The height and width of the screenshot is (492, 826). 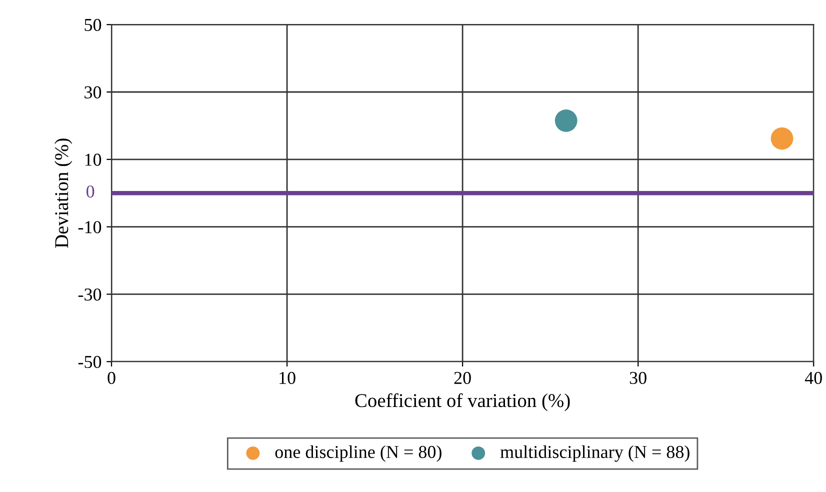 What do you see at coordinates (462, 378) in the screenshot?
I see `x-tick-label: 20` at bounding box center [462, 378].